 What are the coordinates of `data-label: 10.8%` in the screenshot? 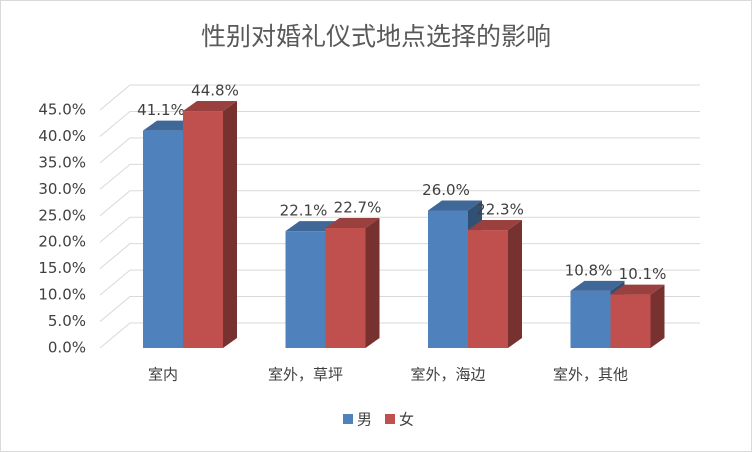 It's located at (589, 270).